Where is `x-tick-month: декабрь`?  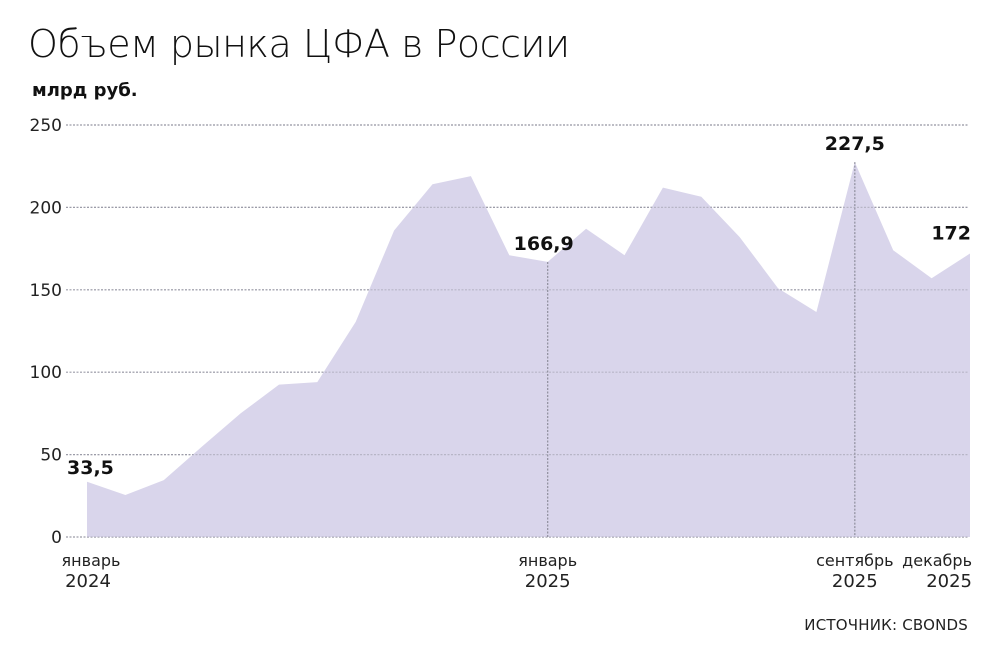
x-tick-month: декабрь is located at coordinates (937, 560).